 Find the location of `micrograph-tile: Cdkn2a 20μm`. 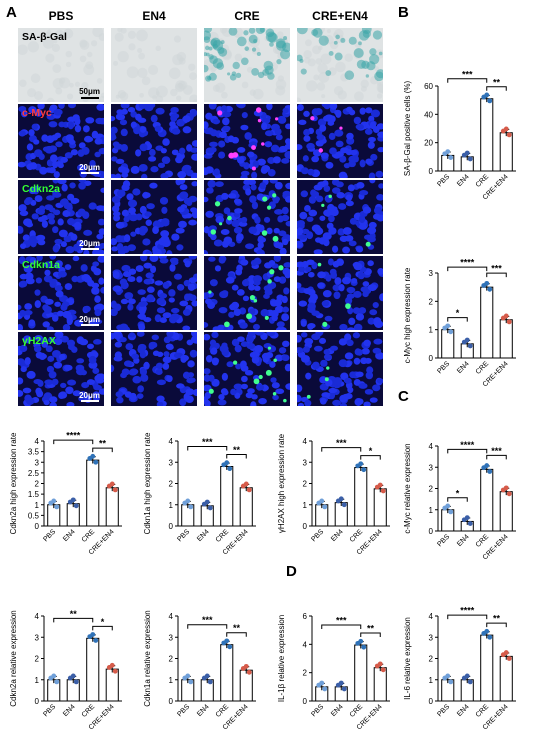

micrograph-tile: Cdkn2a 20μm is located at coordinates (61, 217).